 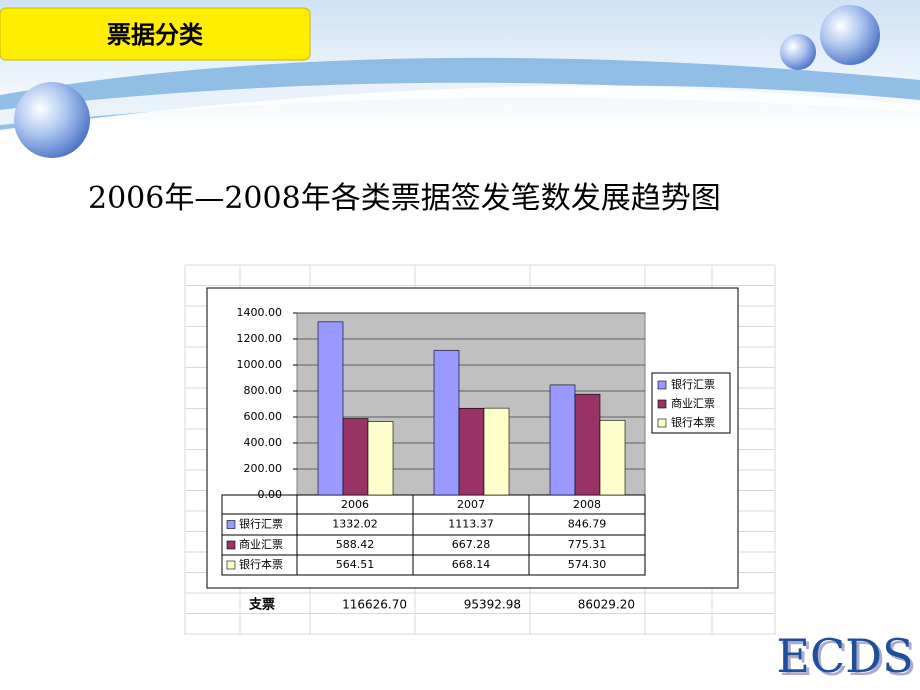 What do you see at coordinates (261, 544) in the screenshot?
I see `table-series-name: 商业汇票` at bounding box center [261, 544].